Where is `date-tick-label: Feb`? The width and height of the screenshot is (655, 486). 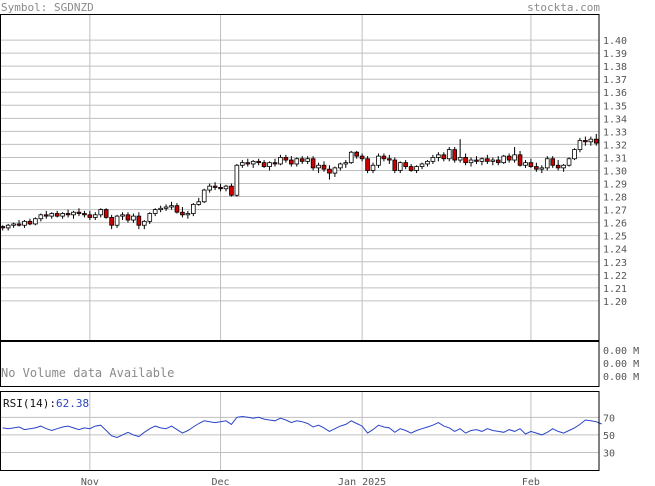
date-tick-label: Feb is located at coordinates (531, 481).